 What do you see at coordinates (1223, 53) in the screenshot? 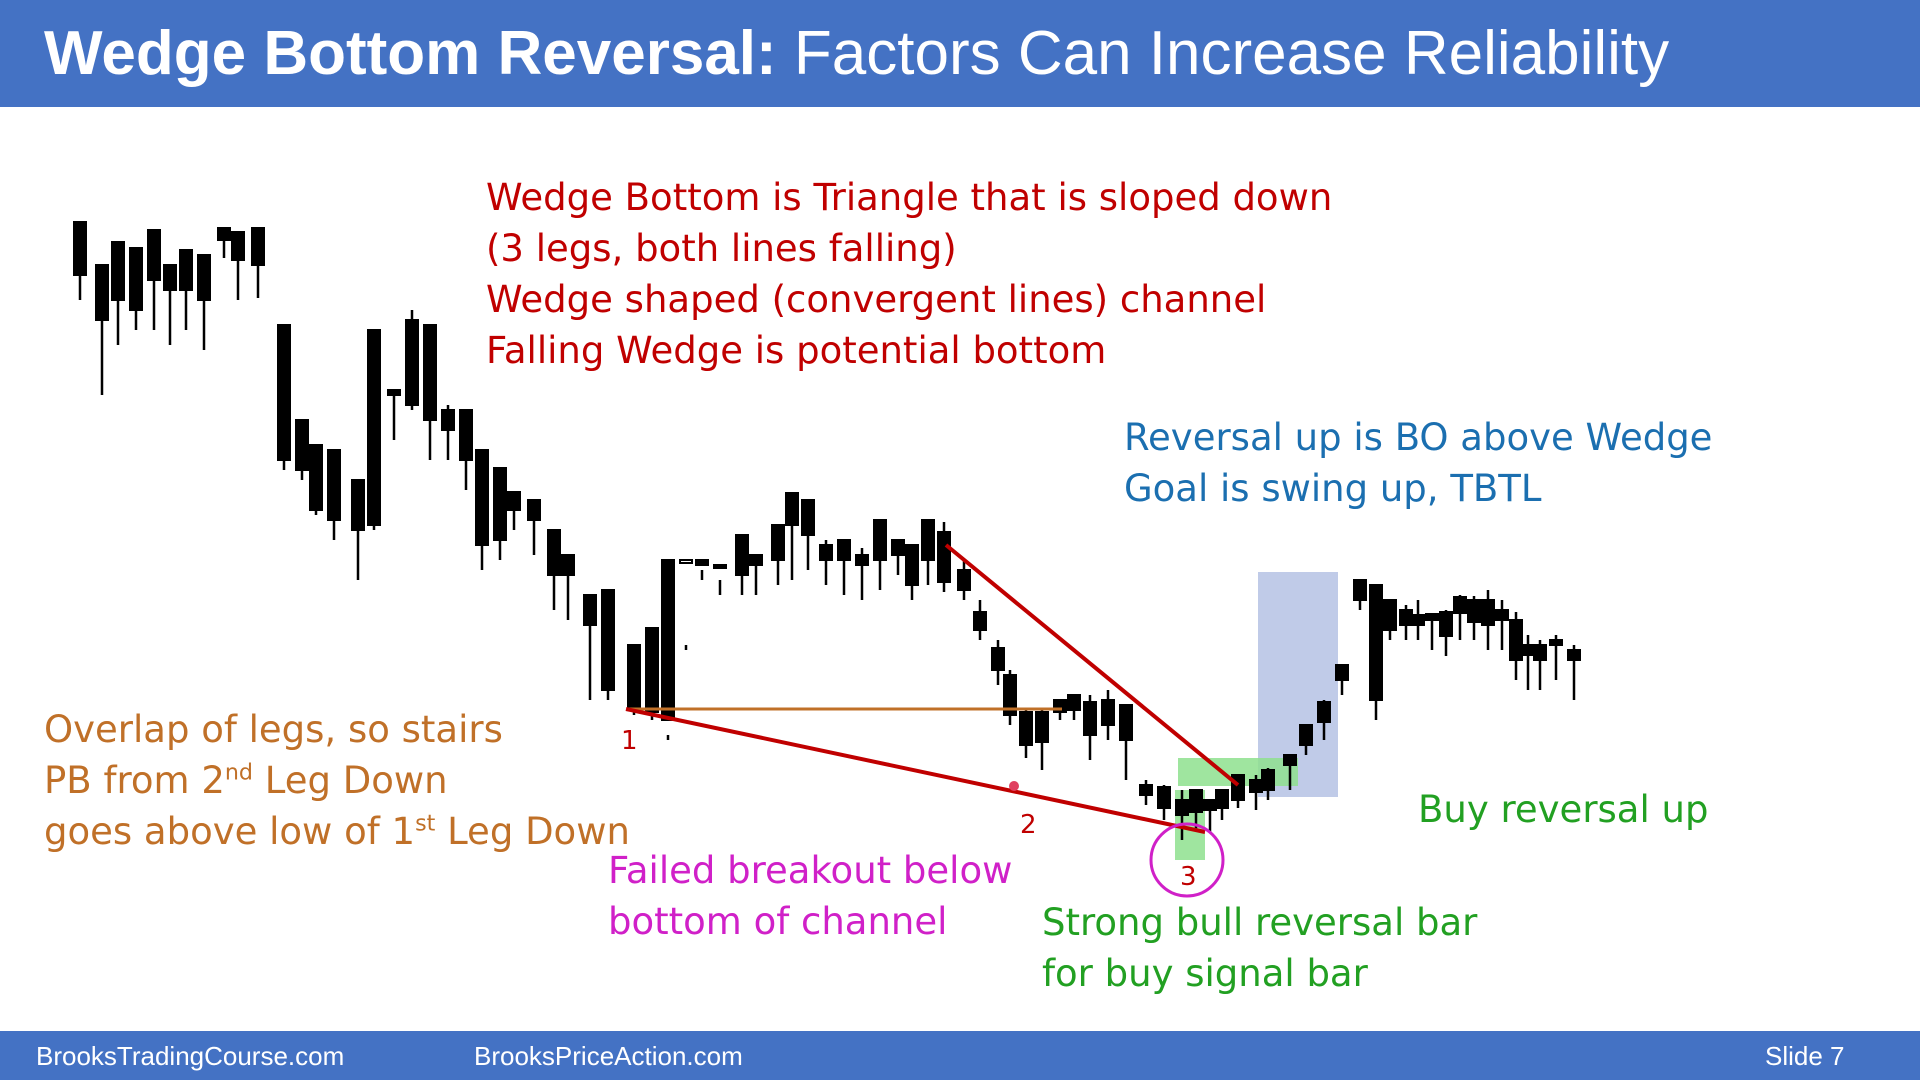
I see `title-rest: Factors Can Increase Reliability` at bounding box center [1223, 53].